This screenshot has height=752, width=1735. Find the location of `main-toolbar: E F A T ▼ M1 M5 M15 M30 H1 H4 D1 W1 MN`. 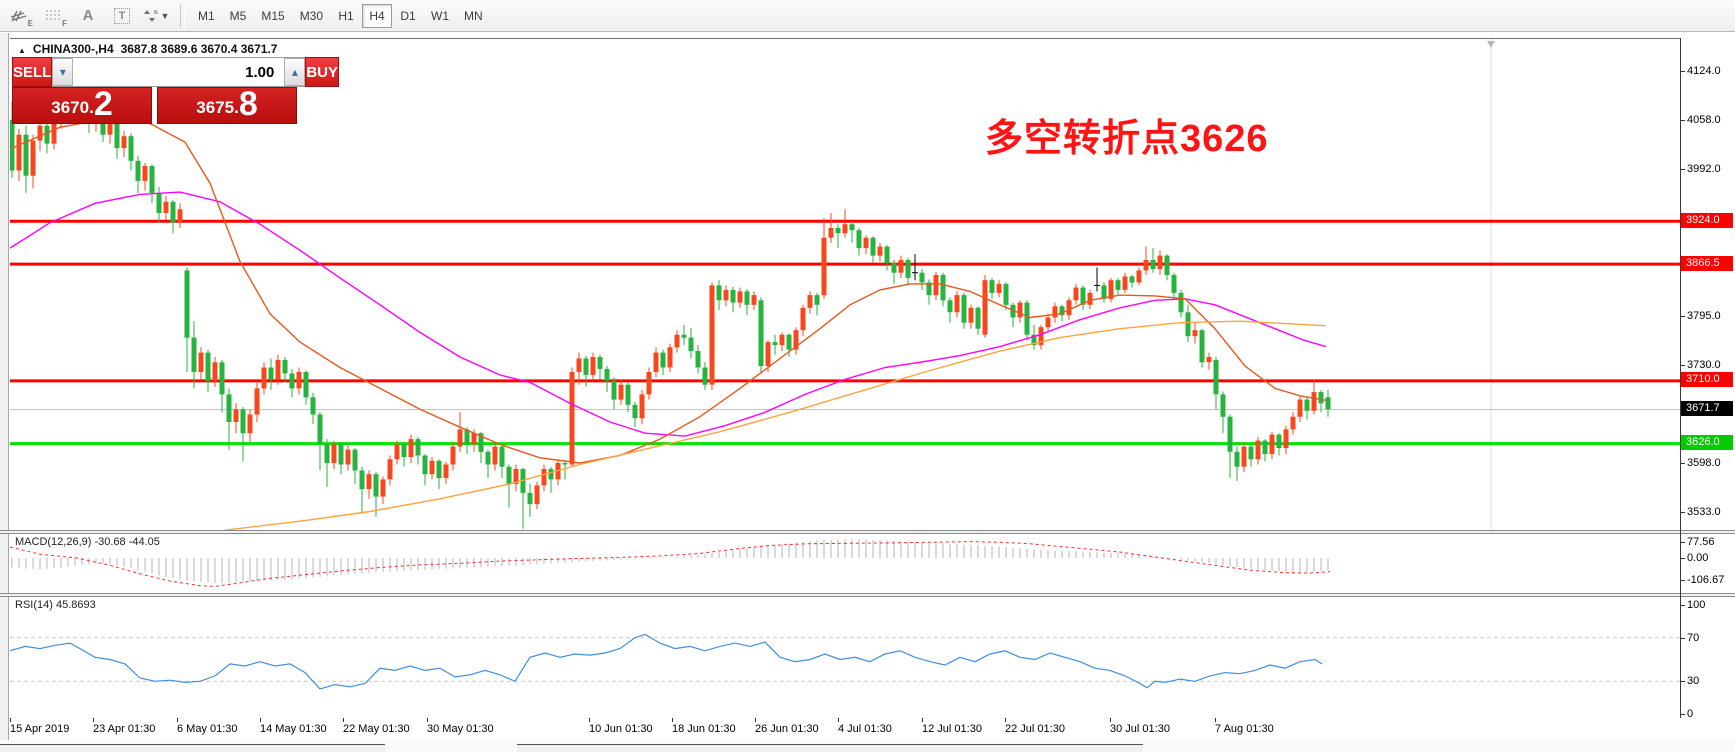

main-toolbar: E F A T ▼ M1 M5 M15 M30 H1 H4 D1 W1 MN is located at coordinates (867, 16).